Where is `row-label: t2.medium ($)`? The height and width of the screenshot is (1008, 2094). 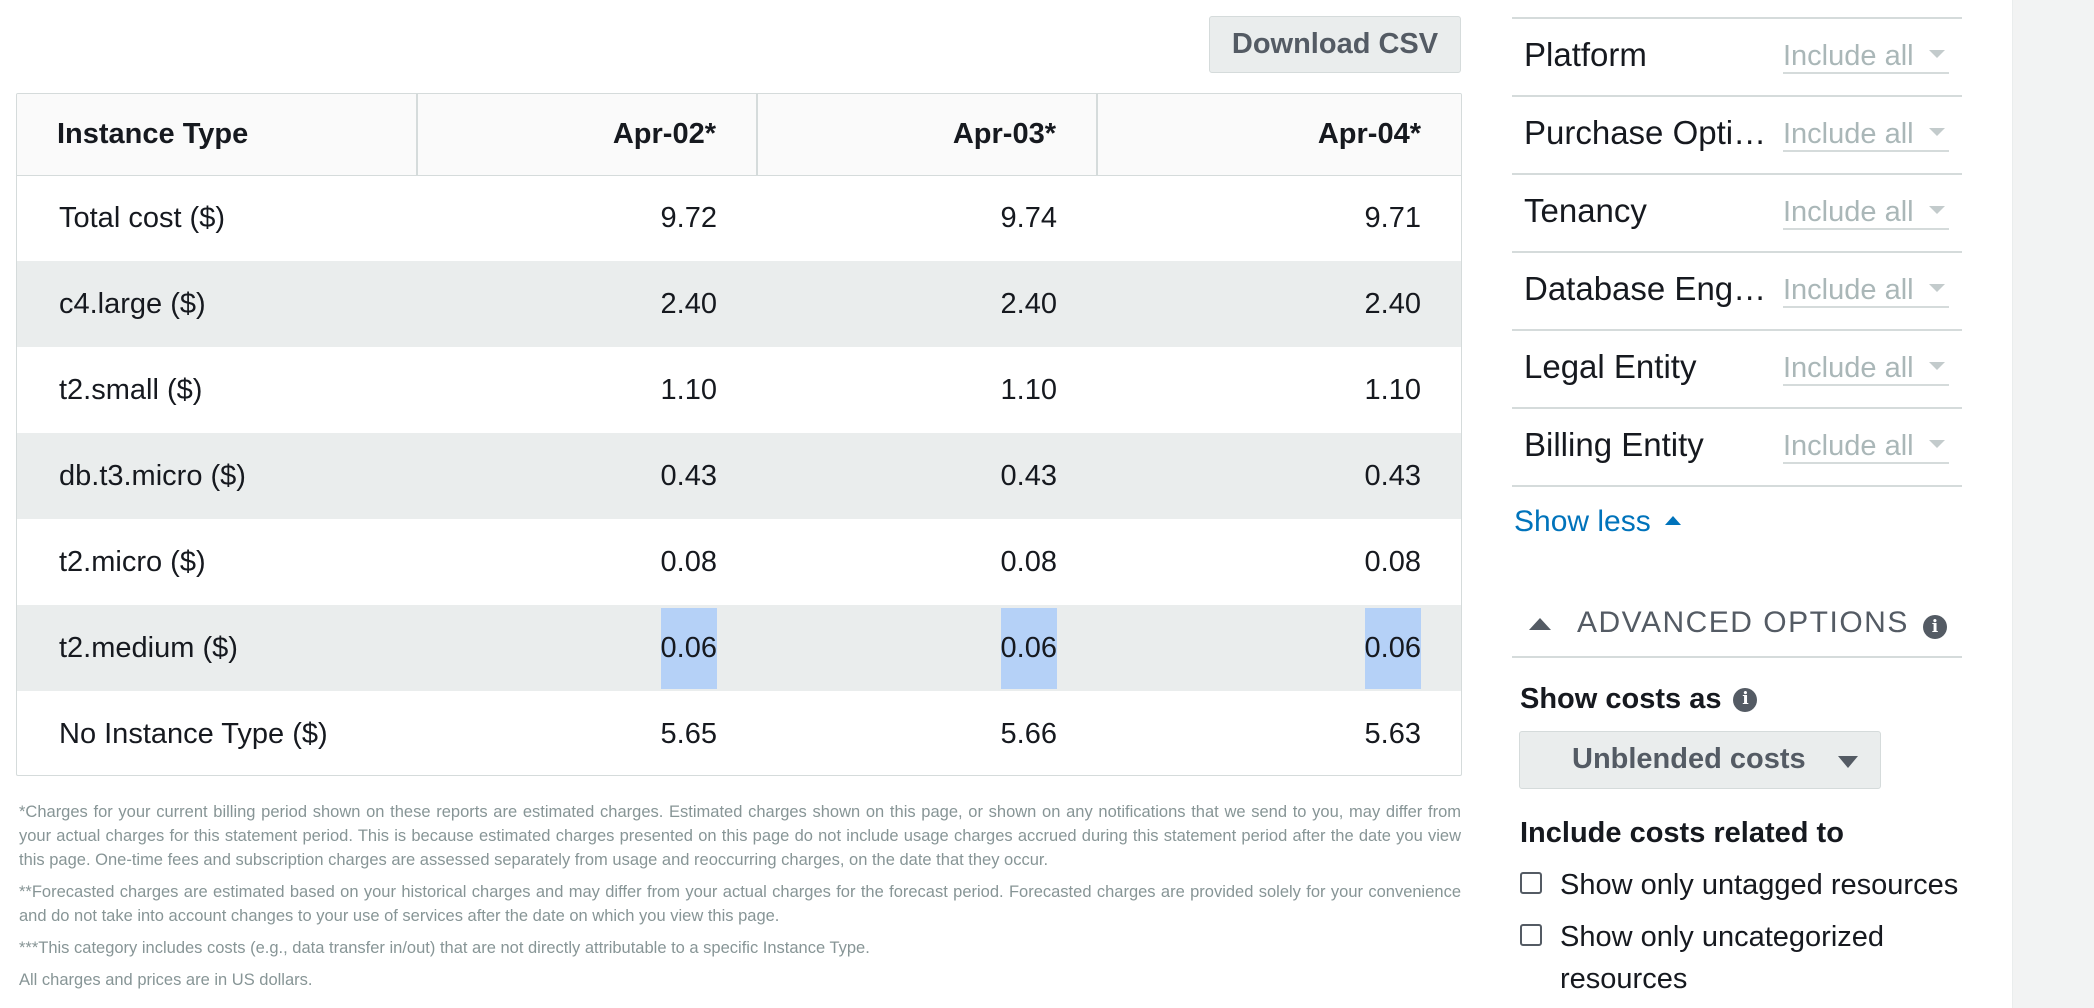
row-label: t2.medium ($) is located at coordinates (217, 648).